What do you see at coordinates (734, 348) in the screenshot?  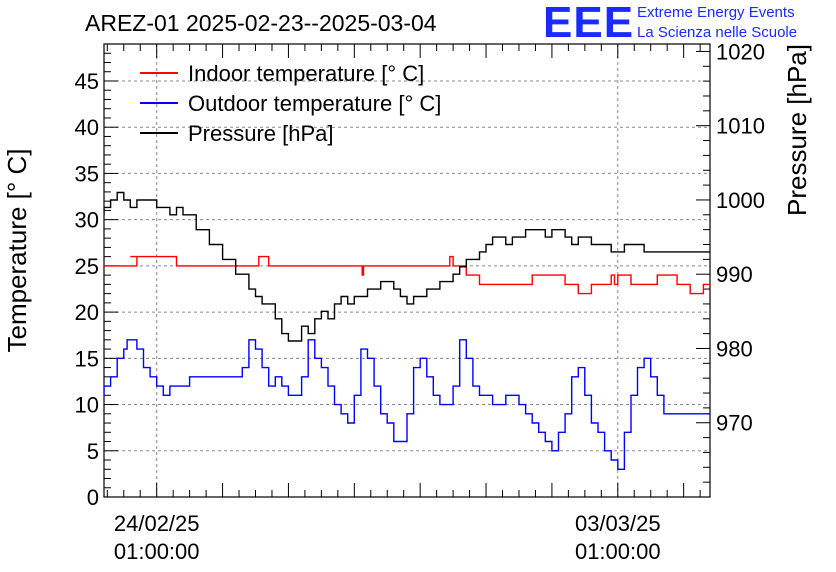 I see `y2-tick-label: 980` at bounding box center [734, 348].